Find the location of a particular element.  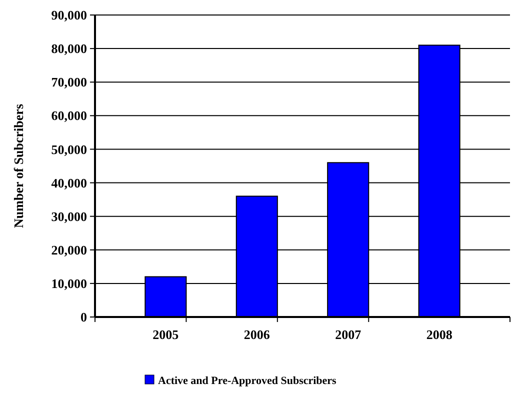

y-tick-label: 90,000 is located at coordinates (69, 15).